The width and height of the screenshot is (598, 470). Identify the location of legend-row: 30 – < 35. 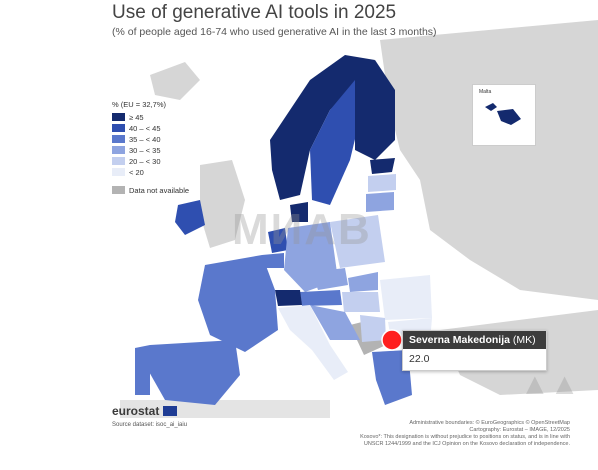
(150, 150).